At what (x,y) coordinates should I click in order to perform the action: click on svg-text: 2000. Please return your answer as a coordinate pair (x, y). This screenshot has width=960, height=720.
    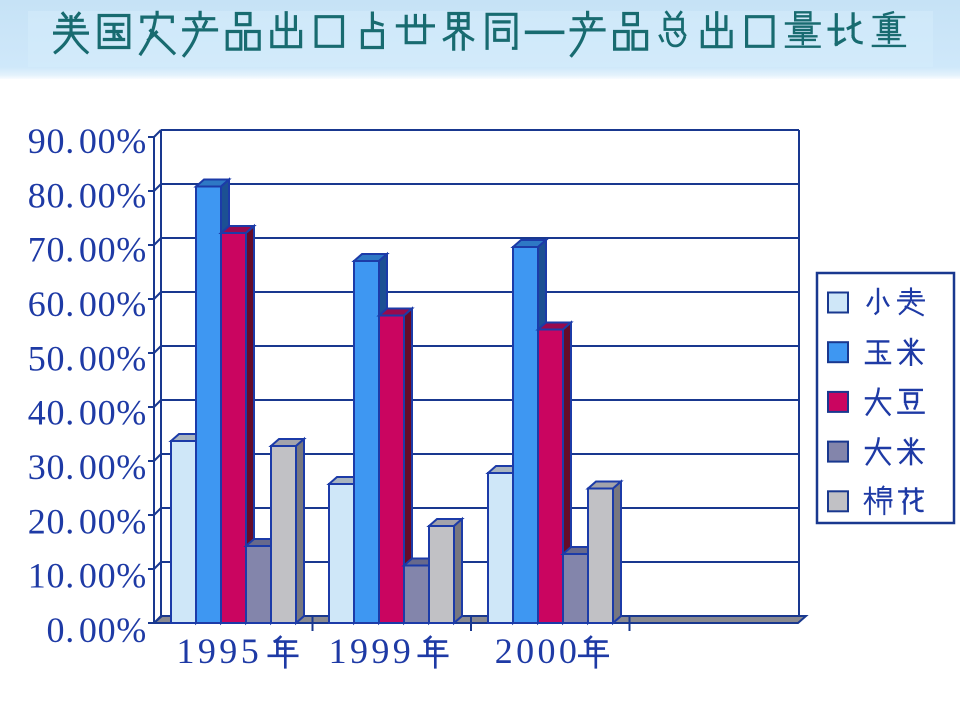
    Looking at the image, I should click on (538, 651).